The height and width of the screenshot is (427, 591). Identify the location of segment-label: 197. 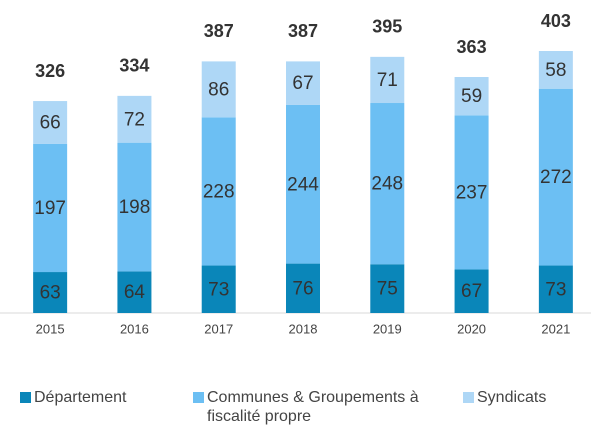
(50, 208).